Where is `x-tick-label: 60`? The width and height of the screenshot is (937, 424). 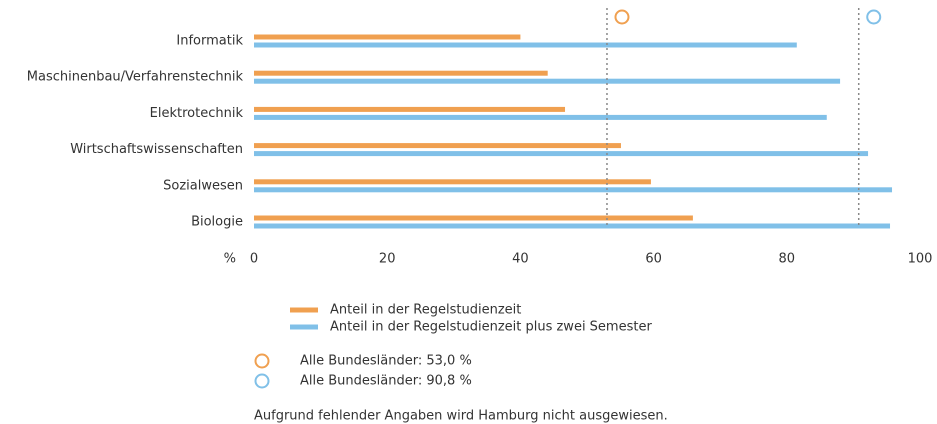 x-tick-label: 60 is located at coordinates (653, 259).